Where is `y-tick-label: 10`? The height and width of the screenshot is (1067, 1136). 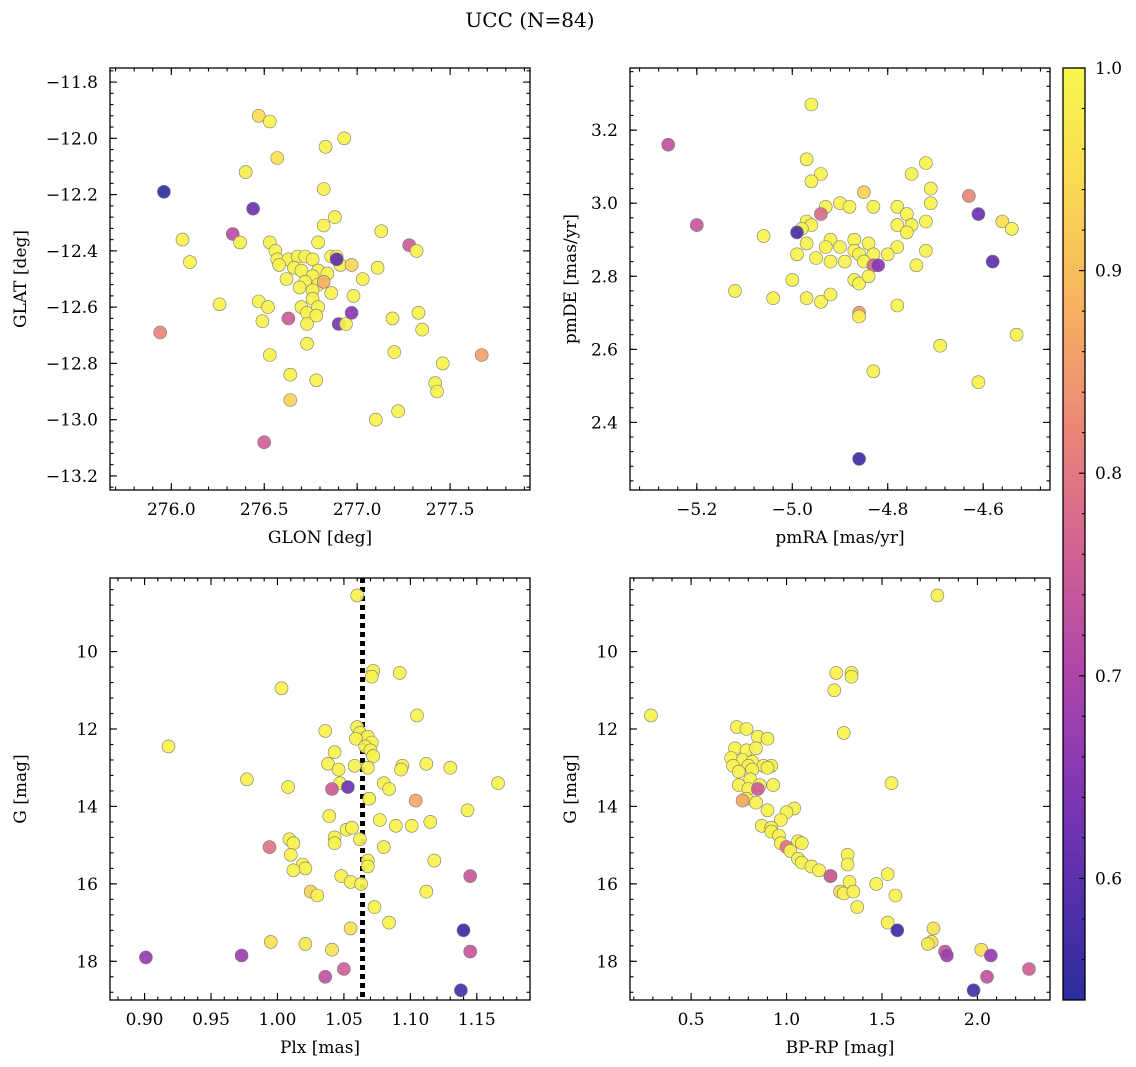 y-tick-label: 10 is located at coordinates (607, 653).